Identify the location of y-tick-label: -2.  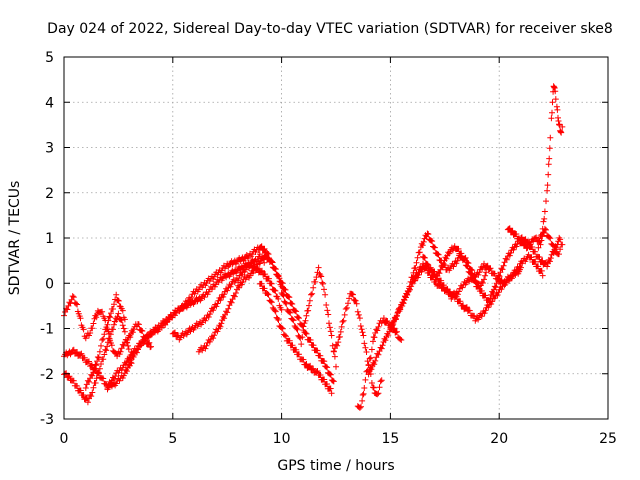
(47, 375).